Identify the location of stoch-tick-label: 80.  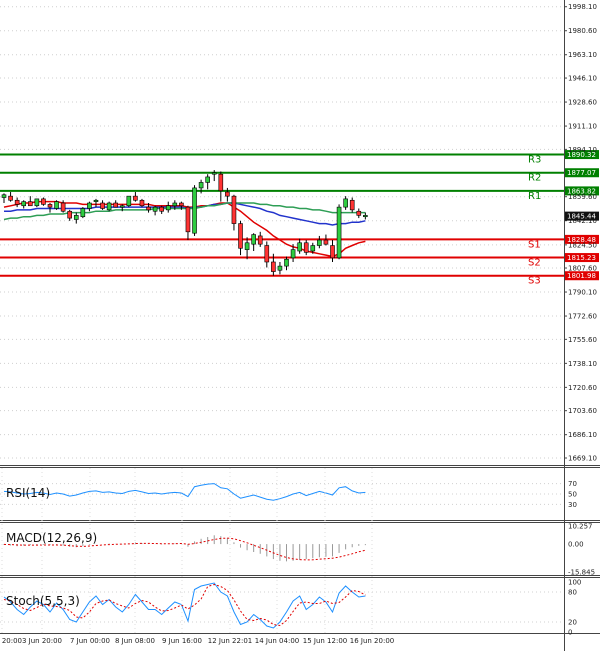
(572, 593).